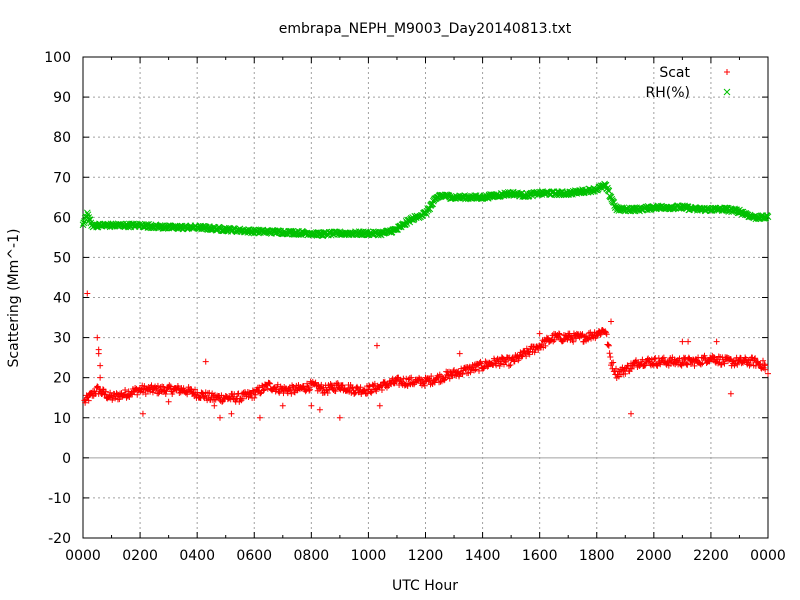  Describe the element at coordinates (62, 178) in the screenshot. I see `y-tick-label: 70` at that location.